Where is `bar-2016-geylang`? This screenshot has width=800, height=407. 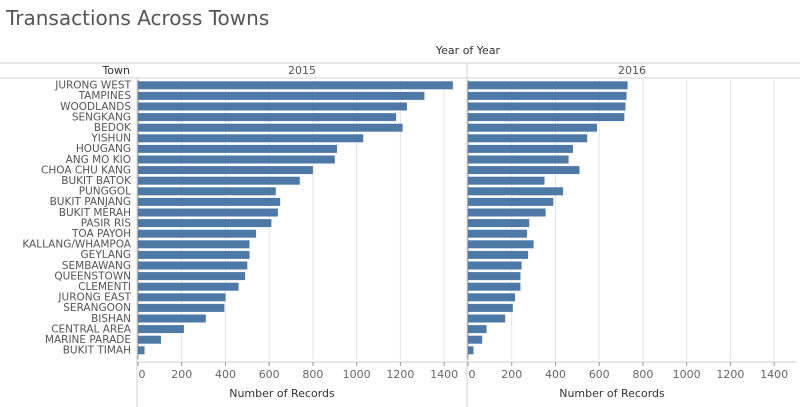 bar-2016-geylang is located at coordinates (498, 254).